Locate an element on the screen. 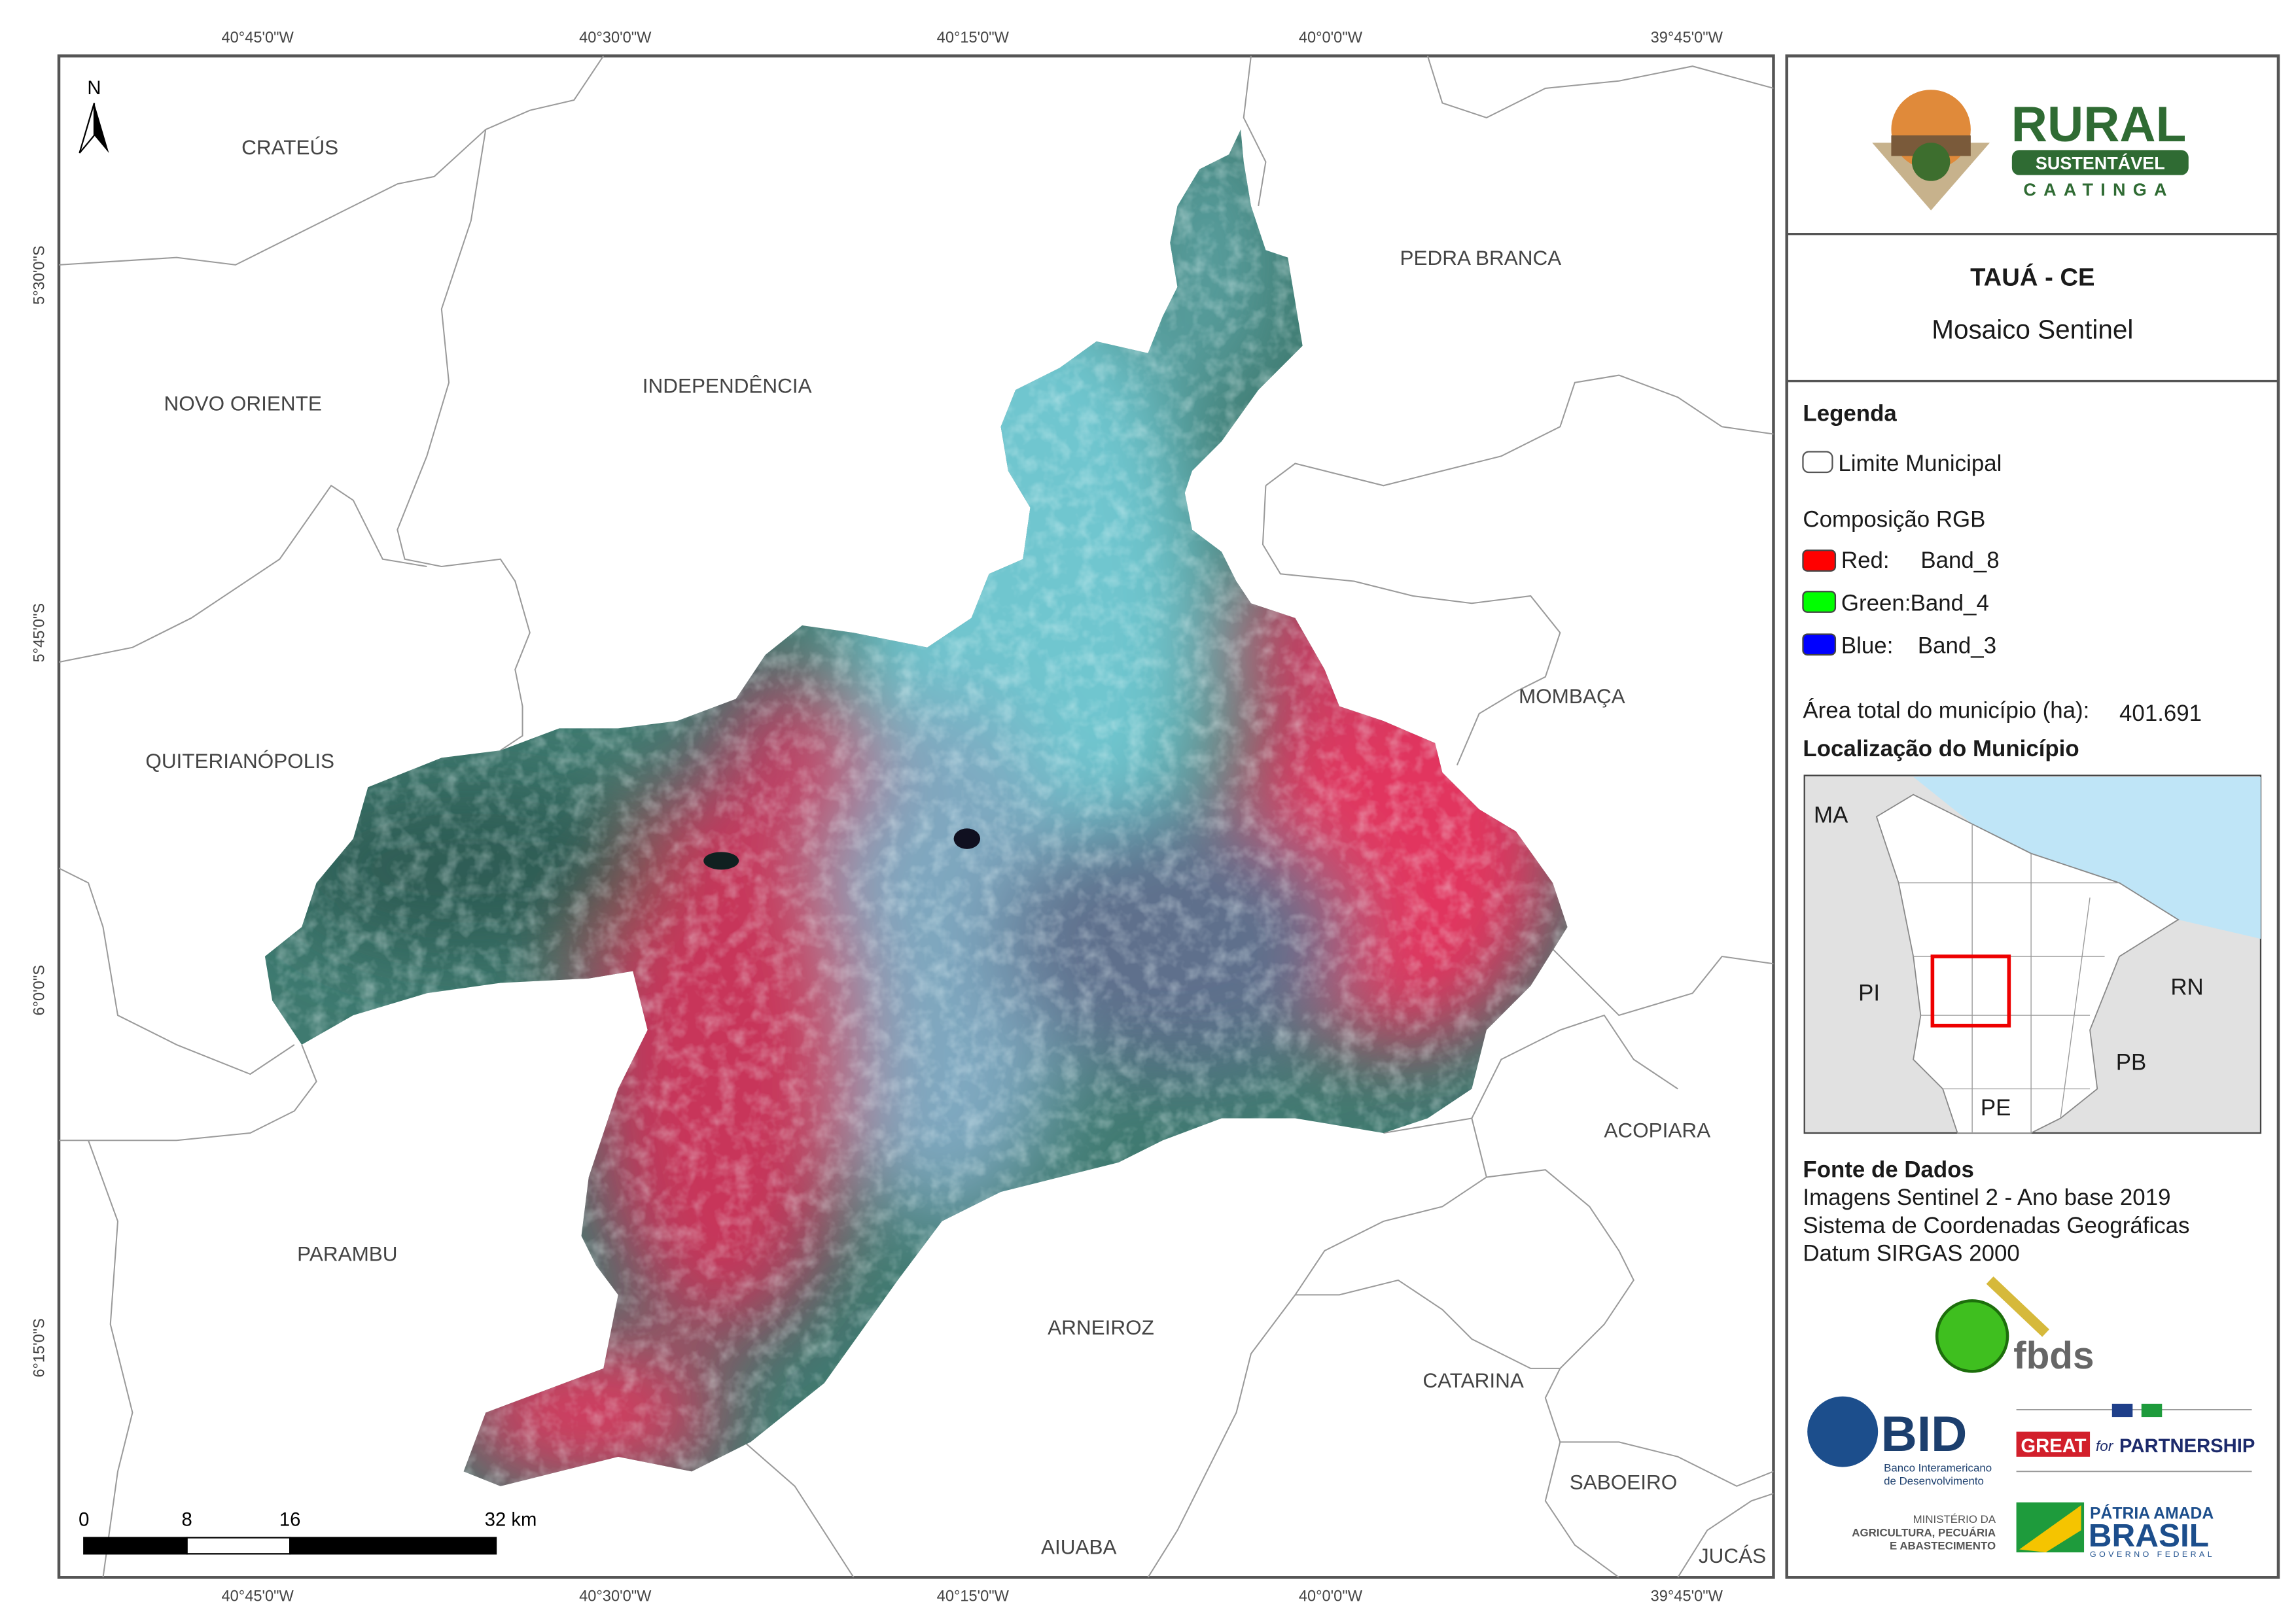 This screenshot has height=1623, width=2296. place-label: CRATEÚS is located at coordinates (289, 147).